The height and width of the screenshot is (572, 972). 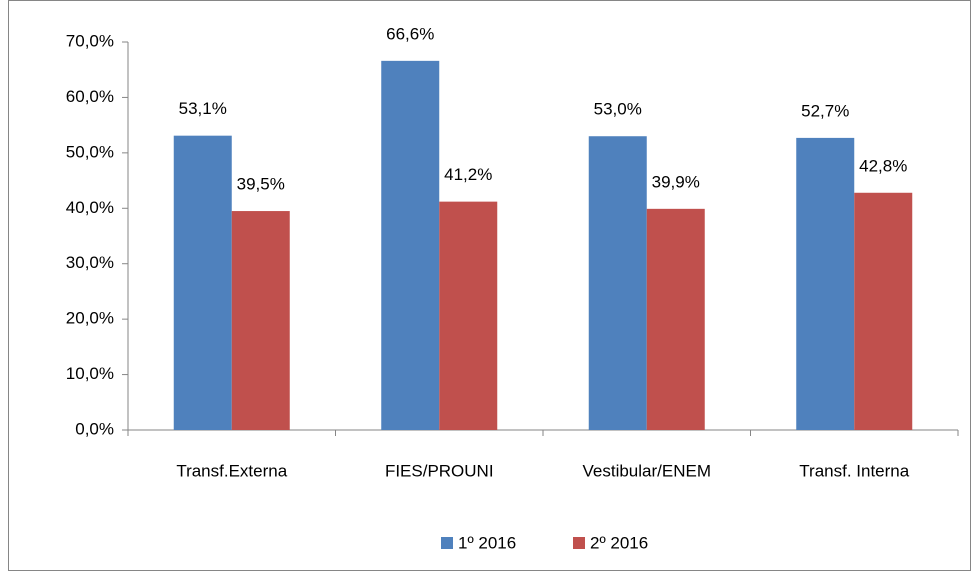 What do you see at coordinates (883, 165) in the screenshot?
I see `value-label: 42,8%` at bounding box center [883, 165].